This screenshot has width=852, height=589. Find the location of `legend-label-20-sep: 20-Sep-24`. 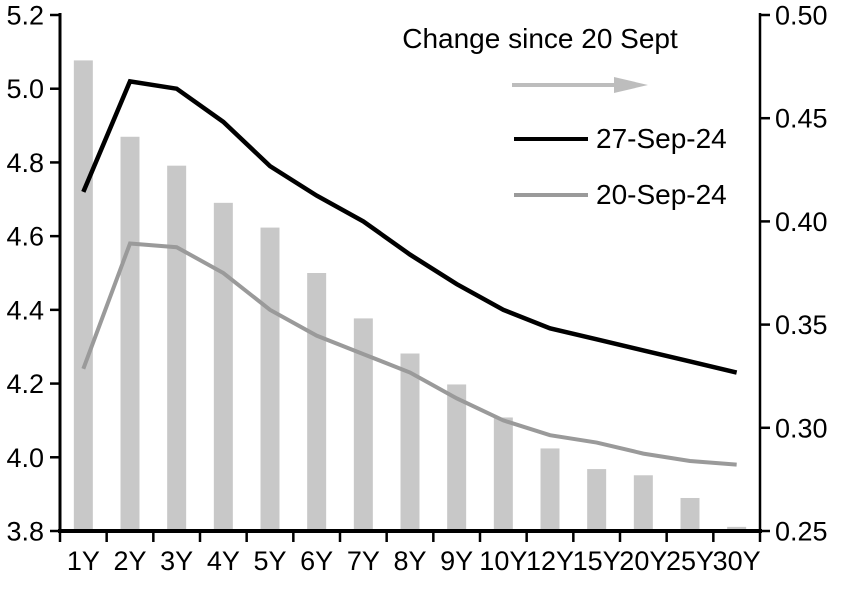

legend-label-20-sep: 20-Sep-24 is located at coordinates (661, 194).